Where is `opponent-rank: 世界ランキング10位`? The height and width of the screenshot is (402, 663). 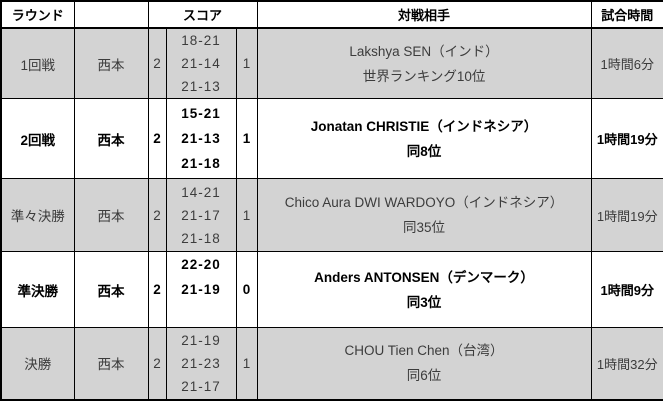
opponent-rank: 世界ランキング10位 is located at coordinates (424, 76).